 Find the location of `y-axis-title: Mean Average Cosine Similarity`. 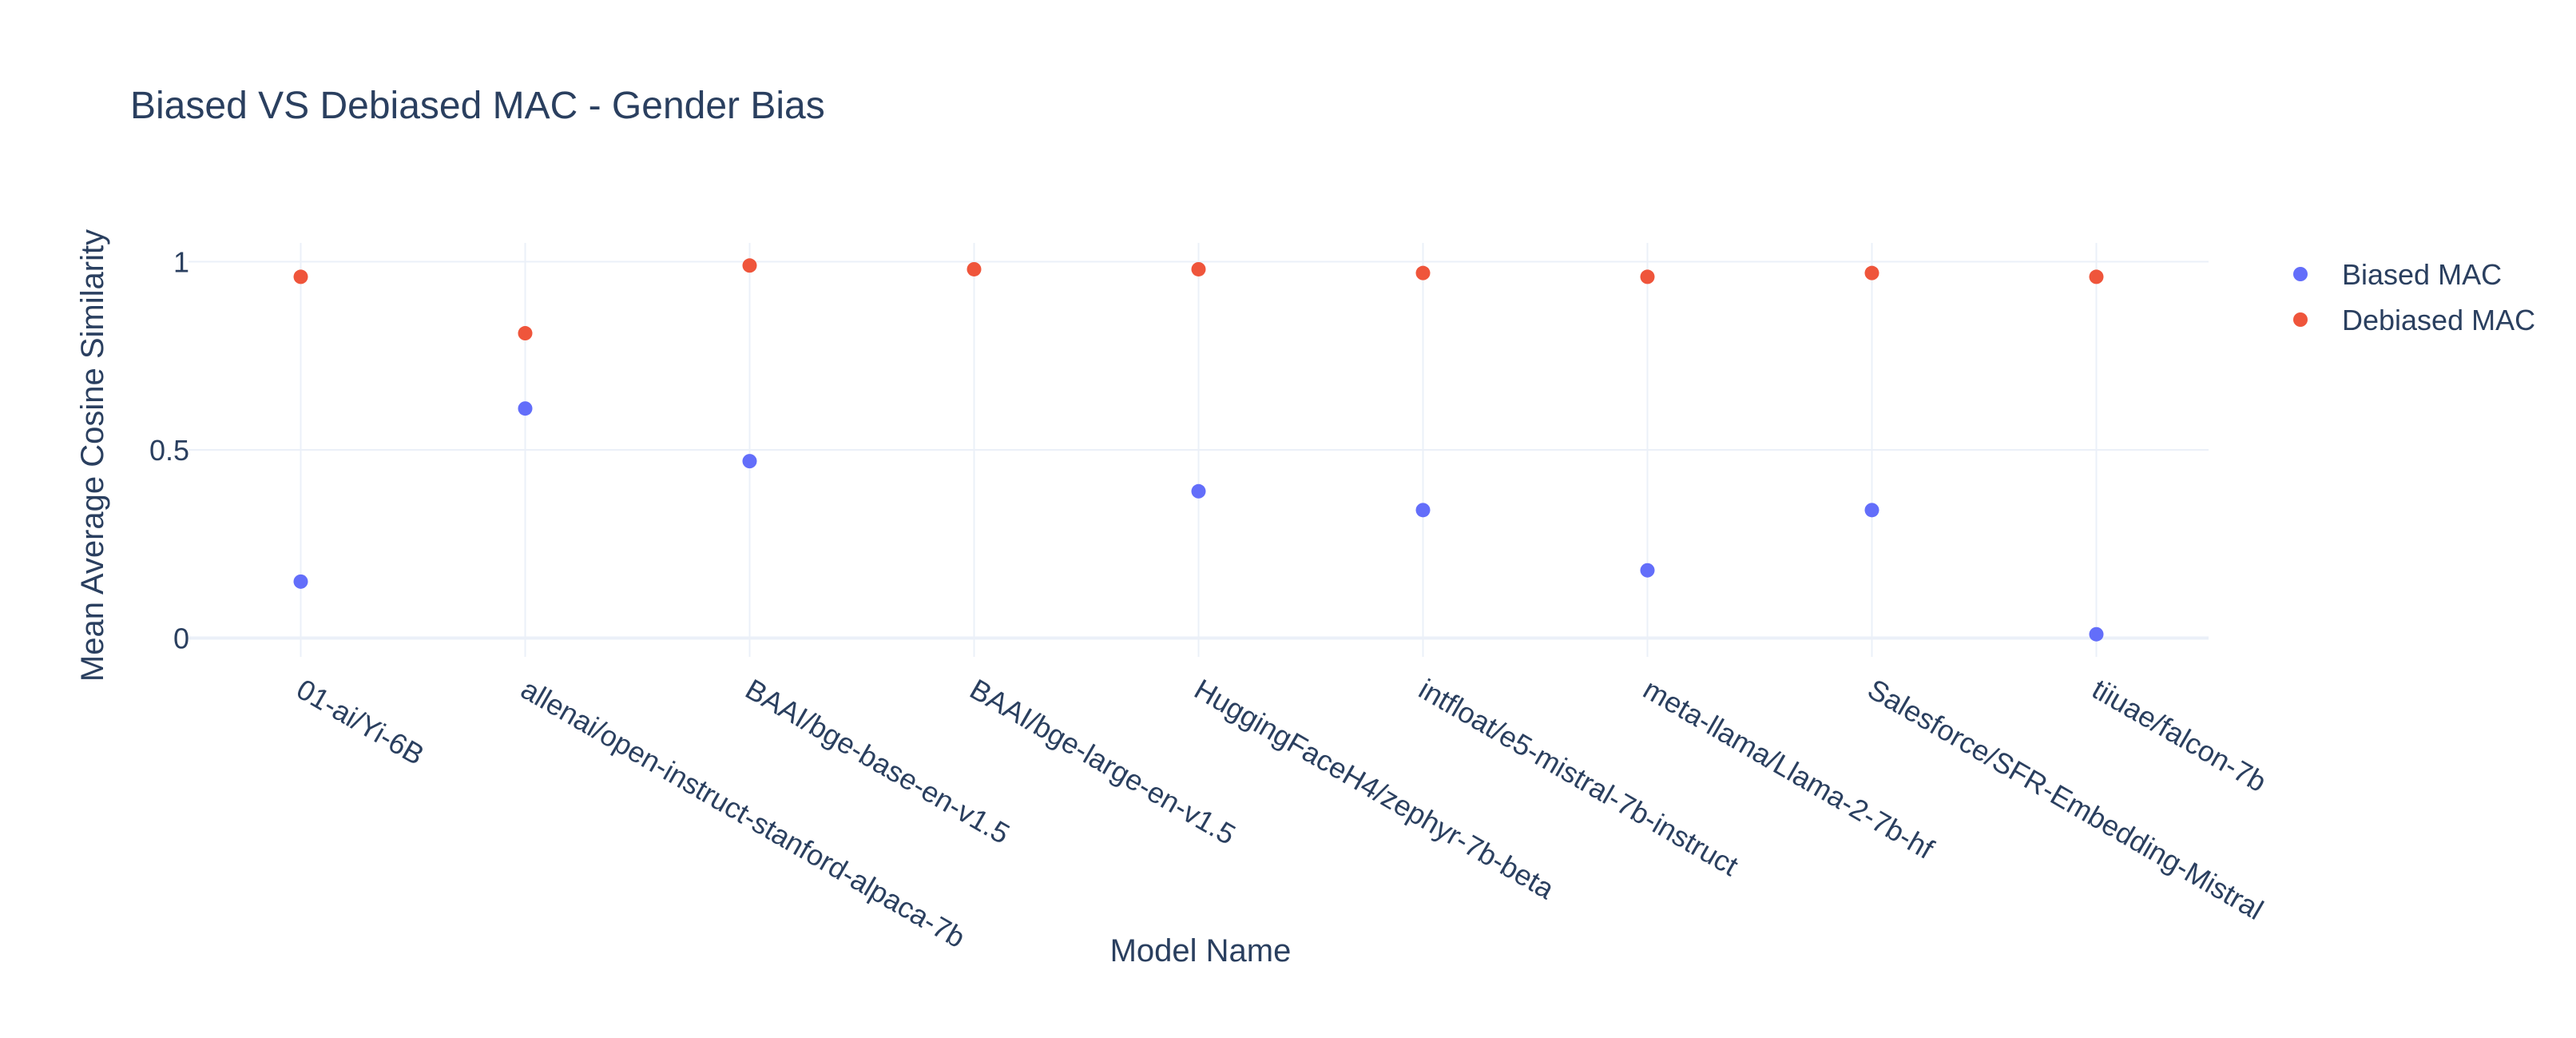

y-axis-title: Mean Average Cosine Similarity is located at coordinates (92, 455).